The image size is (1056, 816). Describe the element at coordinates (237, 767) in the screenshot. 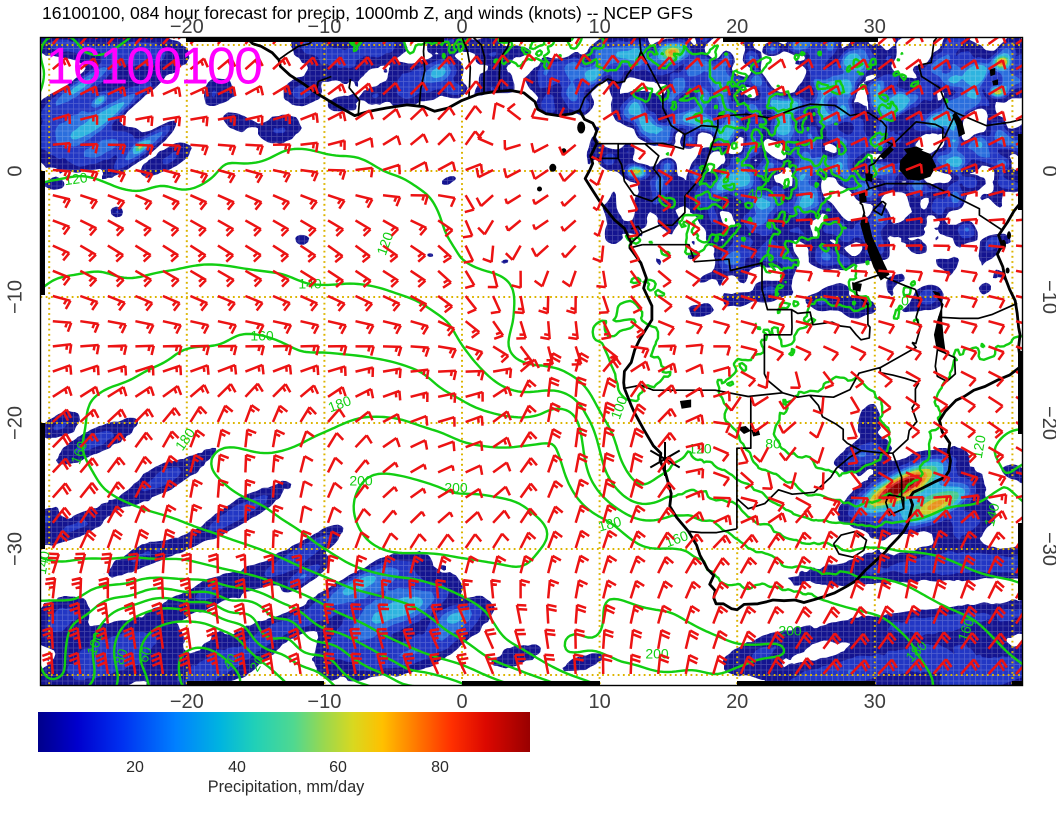

I see `svg-text: 40` at that location.